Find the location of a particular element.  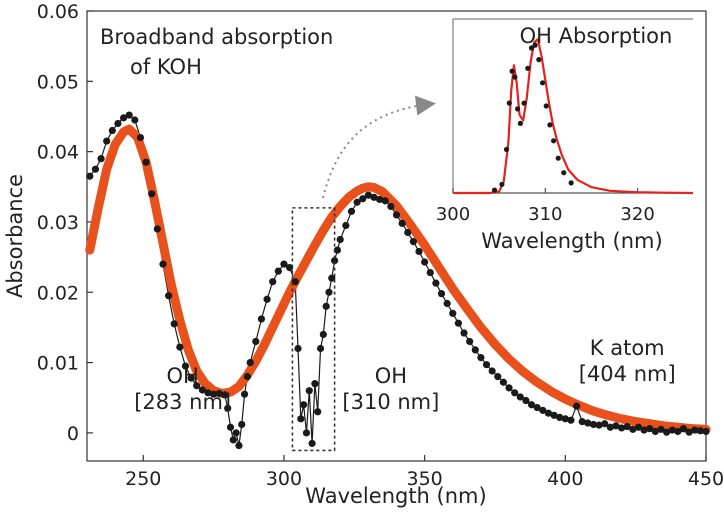

inset-x-tick-label: 320 is located at coordinates (637, 214).